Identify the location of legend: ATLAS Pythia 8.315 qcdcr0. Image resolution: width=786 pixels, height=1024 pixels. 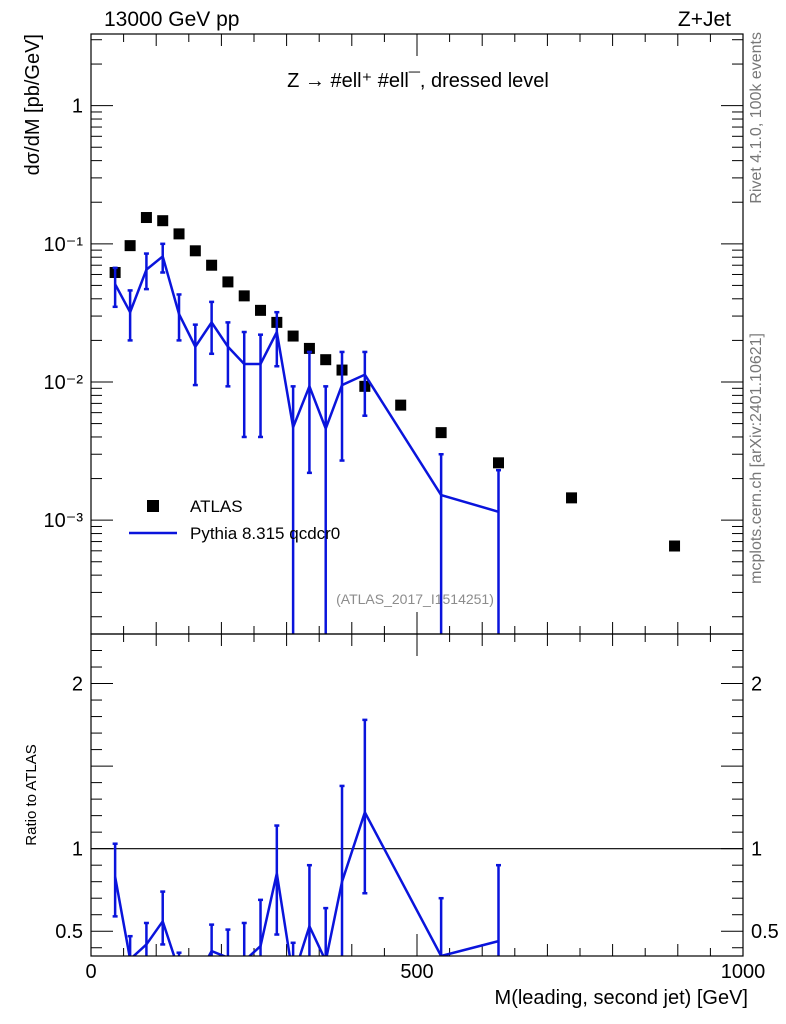
(234, 520).